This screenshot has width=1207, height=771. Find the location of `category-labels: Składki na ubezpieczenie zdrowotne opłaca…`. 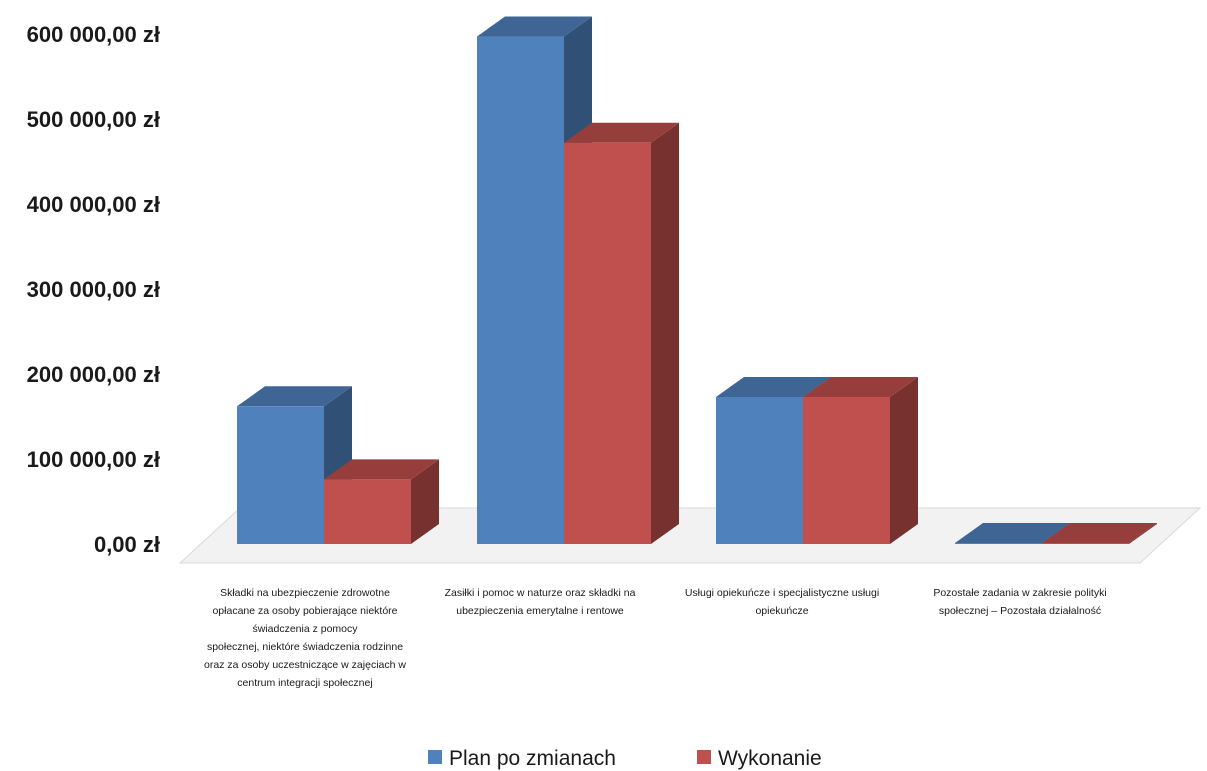

category-labels: Składki na ubezpieczenie zdrowotne opłaca… is located at coordinates (655, 638).